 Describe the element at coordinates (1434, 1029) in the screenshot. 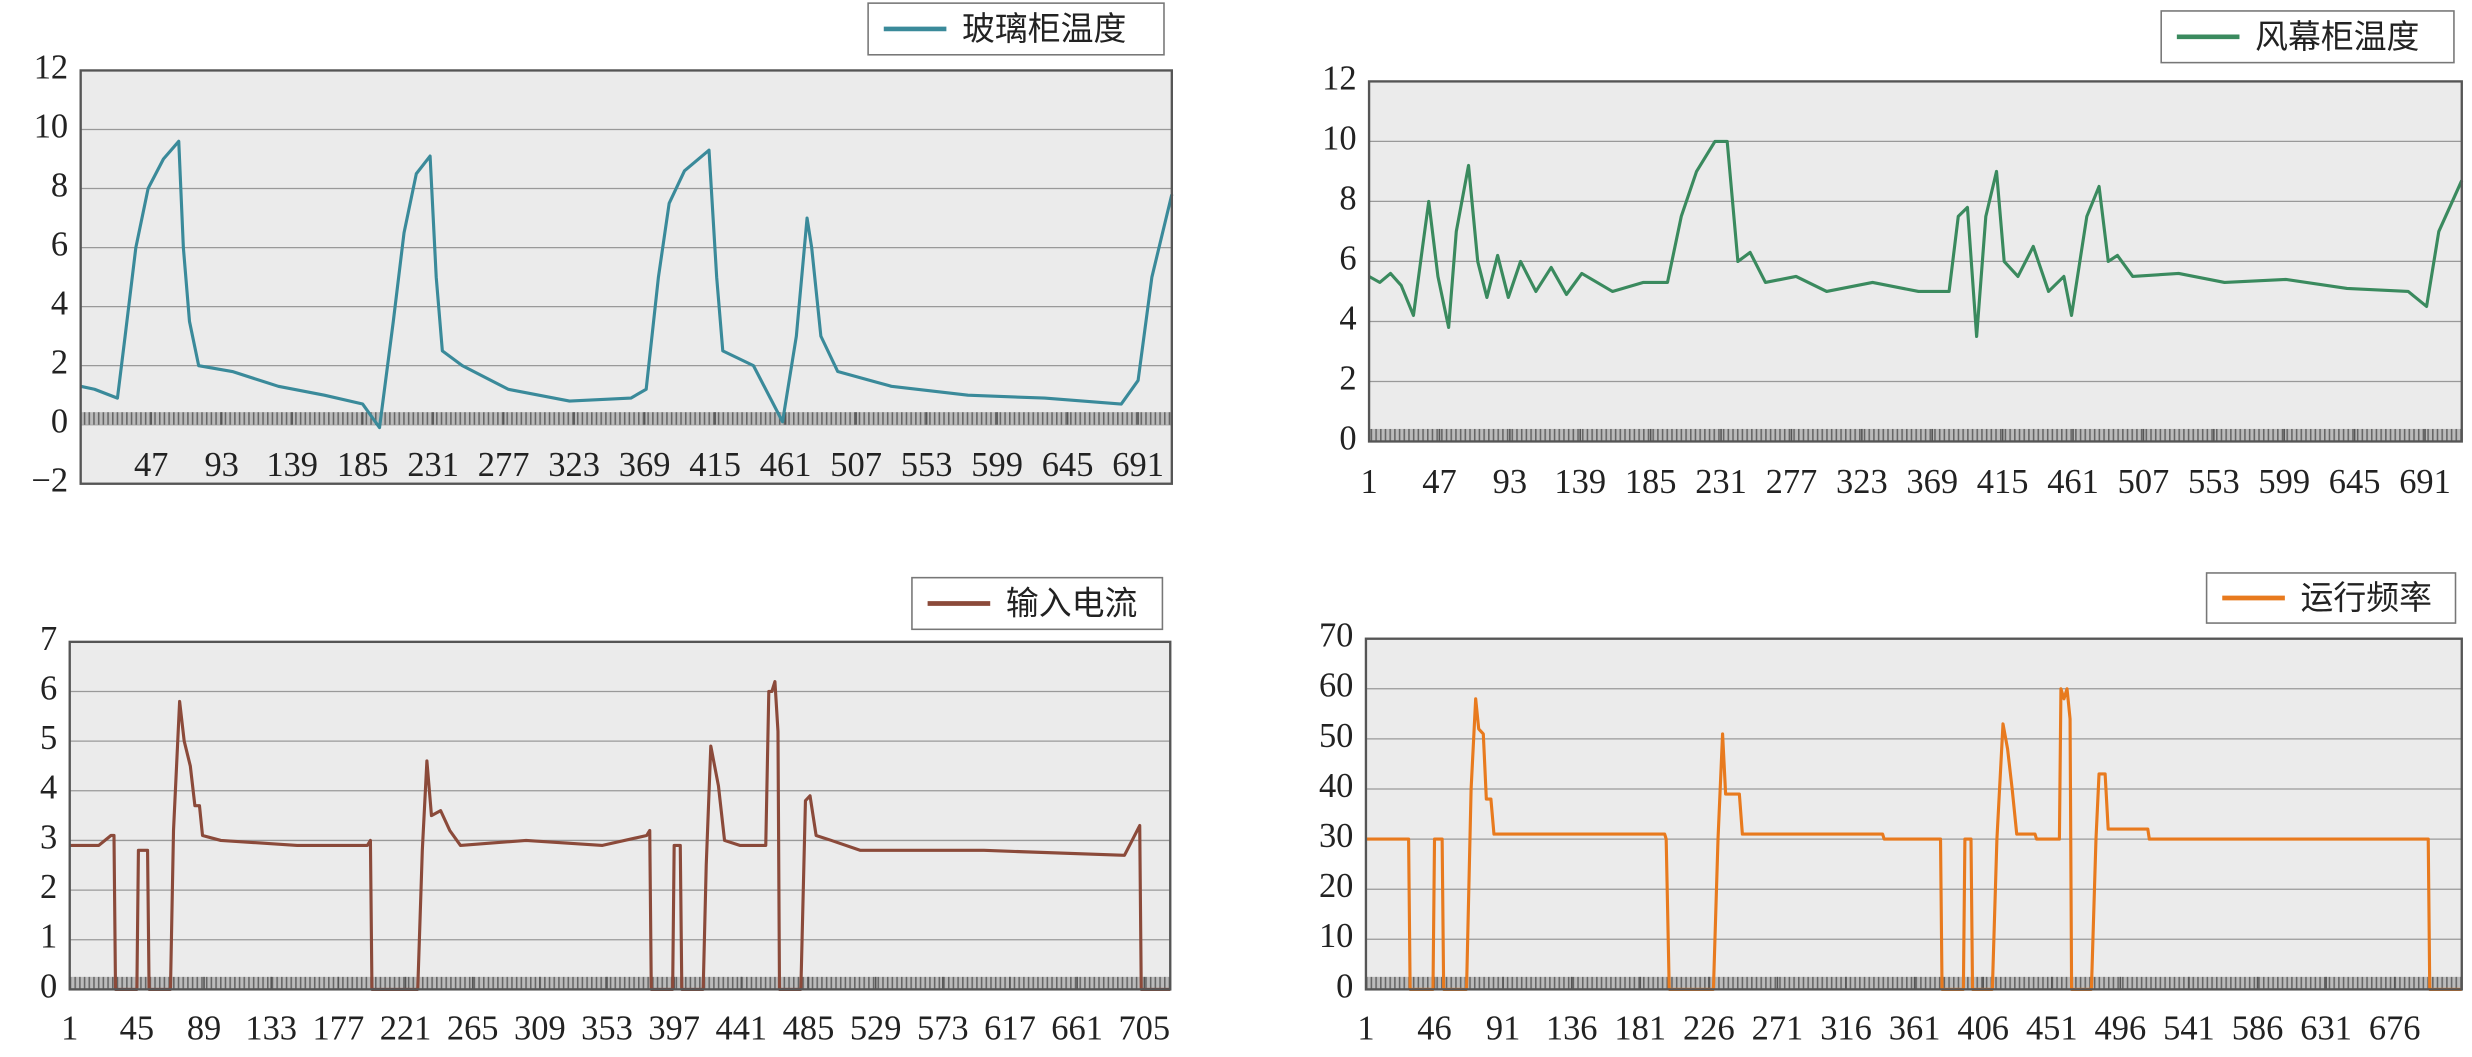

I see `x-tick-label: 46` at that location.